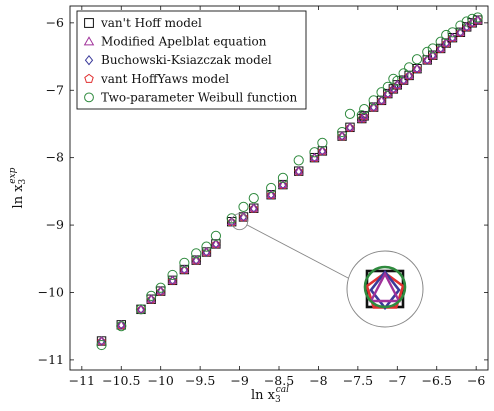 This screenshot has width=494, height=411. Describe the element at coordinates (55, 224) in the screenshot. I see `y-tick-label: −9` at that location.